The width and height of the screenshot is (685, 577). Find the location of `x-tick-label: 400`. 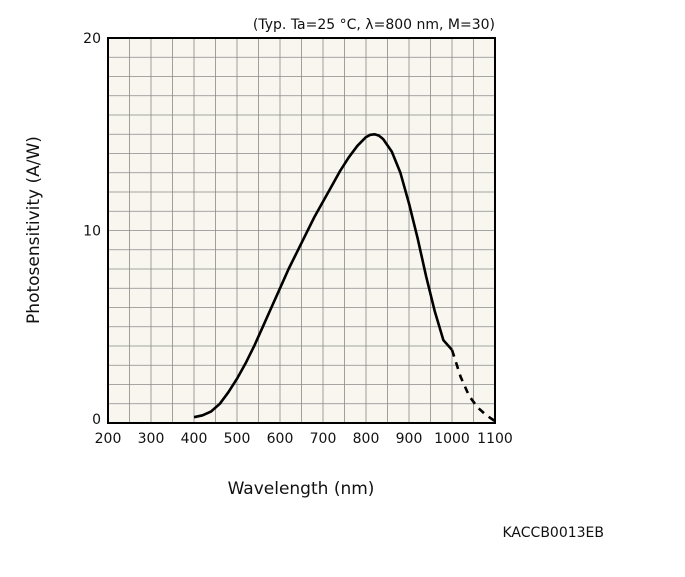

x-tick-label: 400 is located at coordinates (194, 439).